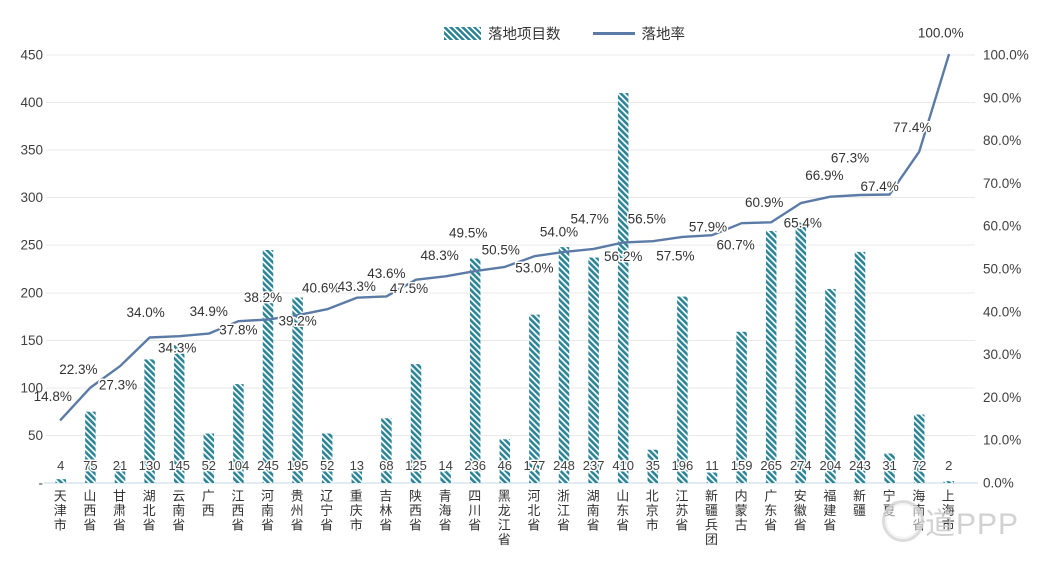  I want to click on bar-value-label: 46, so click(505, 465).